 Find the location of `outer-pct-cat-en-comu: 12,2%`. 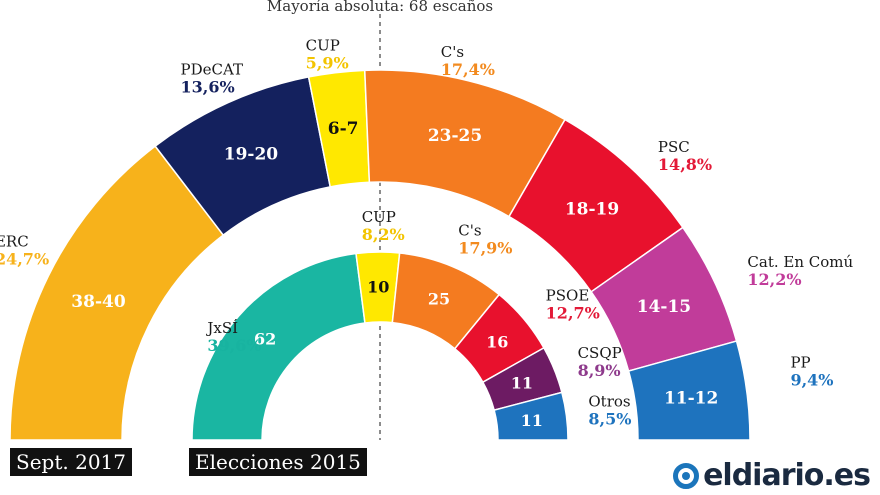

outer-pct-cat-en-comu: 12,2% is located at coordinates (774, 279).